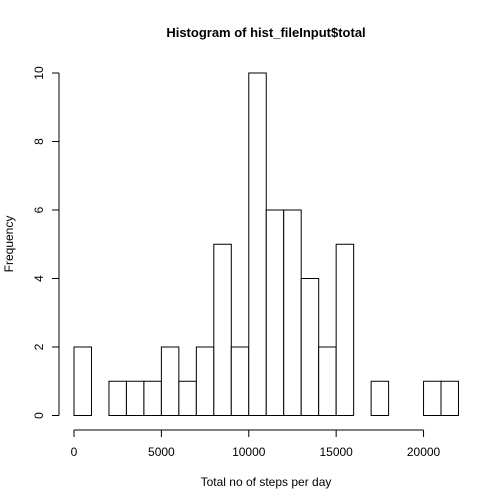 Image resolution: width=504 pixels, height=504 pixels. I want to click on y-tick-label: 10, so click(39, 73).